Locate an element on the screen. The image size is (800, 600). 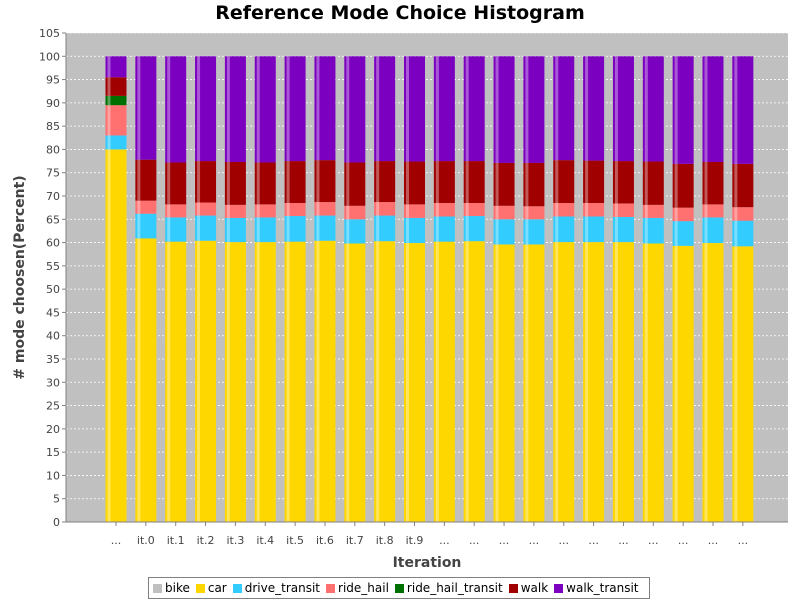
y-tick-label: 30 is located at coordinates (53, 382).